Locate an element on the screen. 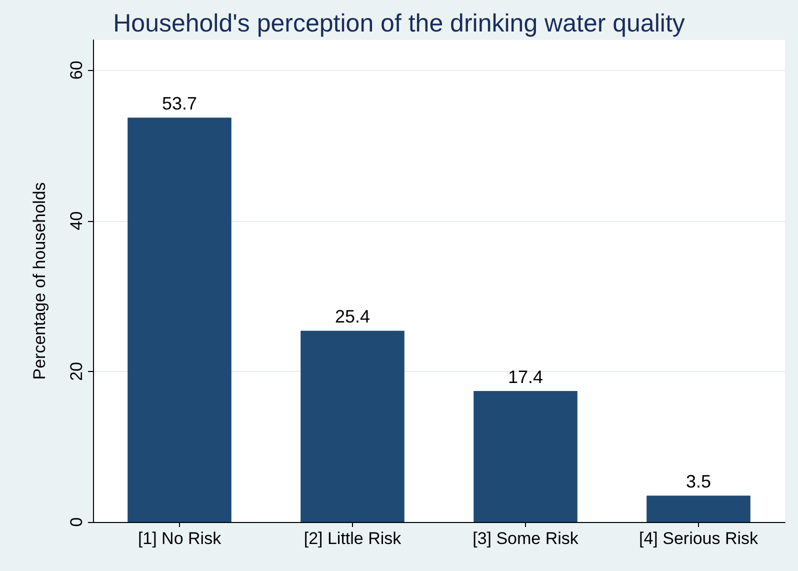 The height and width of the screenshot is (571, 798). data-label: 25.4 is located at coordinates (352, 316).